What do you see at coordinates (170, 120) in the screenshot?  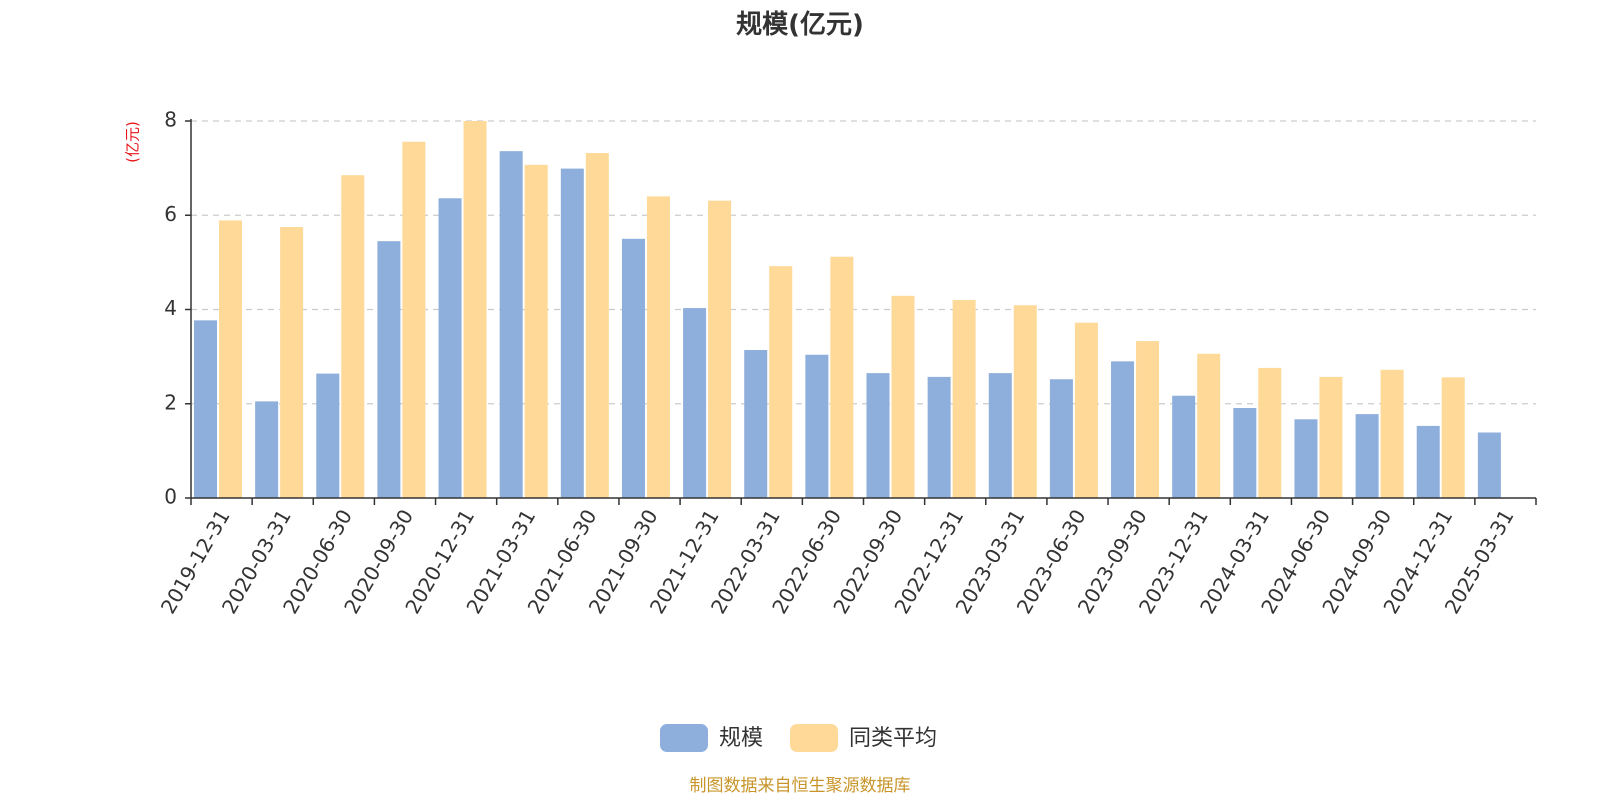 I see `y-tick-label: 8` at bounding box center [170, 120].